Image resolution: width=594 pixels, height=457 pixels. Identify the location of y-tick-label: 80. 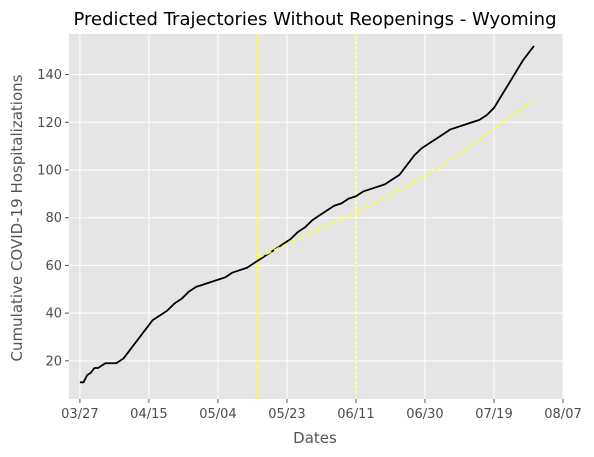
(53, 218).